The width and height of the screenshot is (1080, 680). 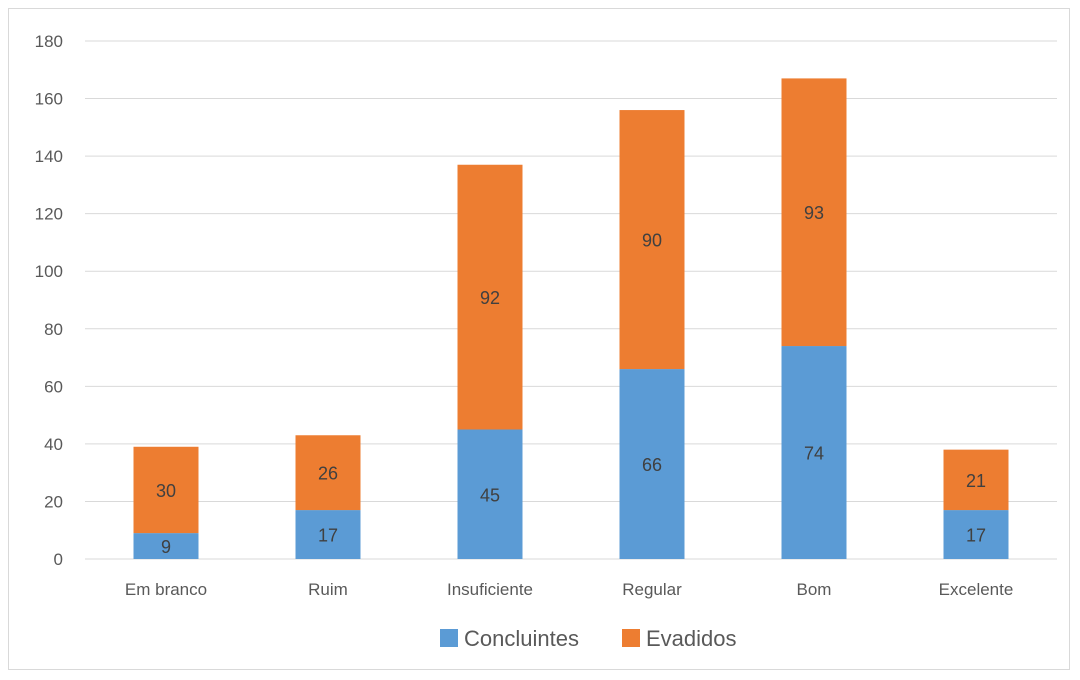 I want to click on bar-evadidos-regular, so click(x=652, y=240).